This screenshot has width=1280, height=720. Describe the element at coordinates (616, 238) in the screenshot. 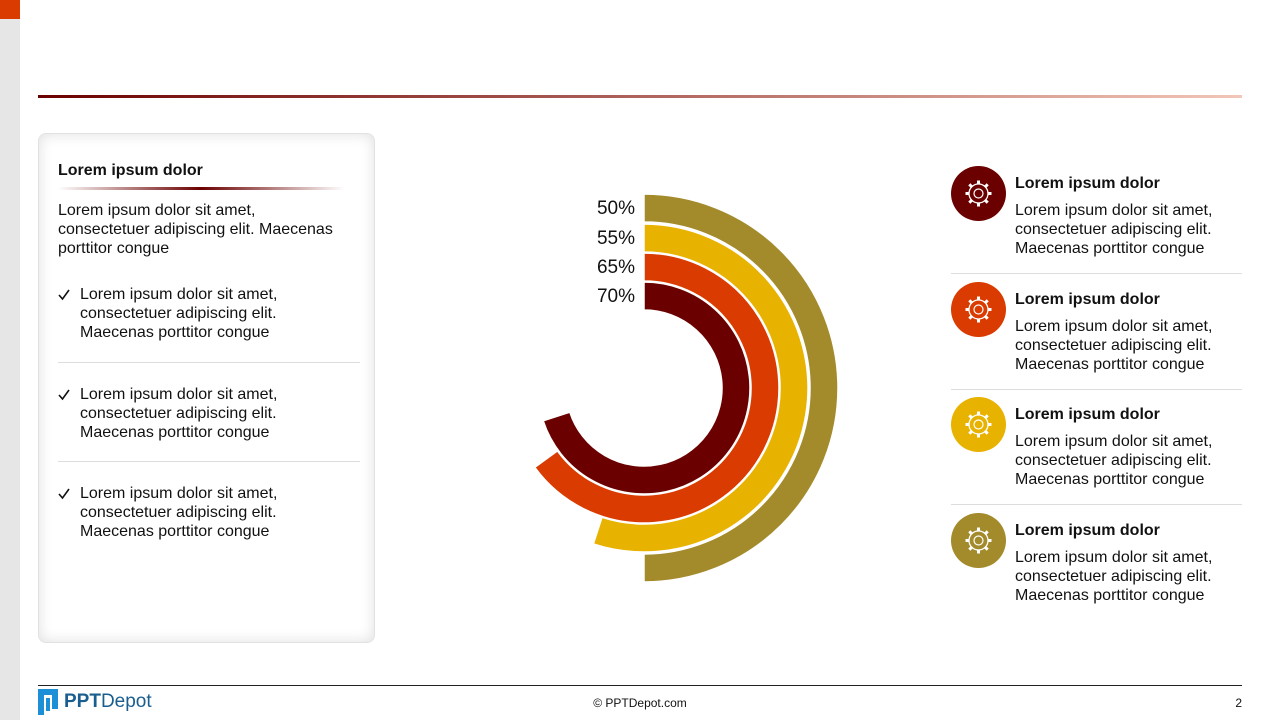

I see `value-label: 55%` at that location.